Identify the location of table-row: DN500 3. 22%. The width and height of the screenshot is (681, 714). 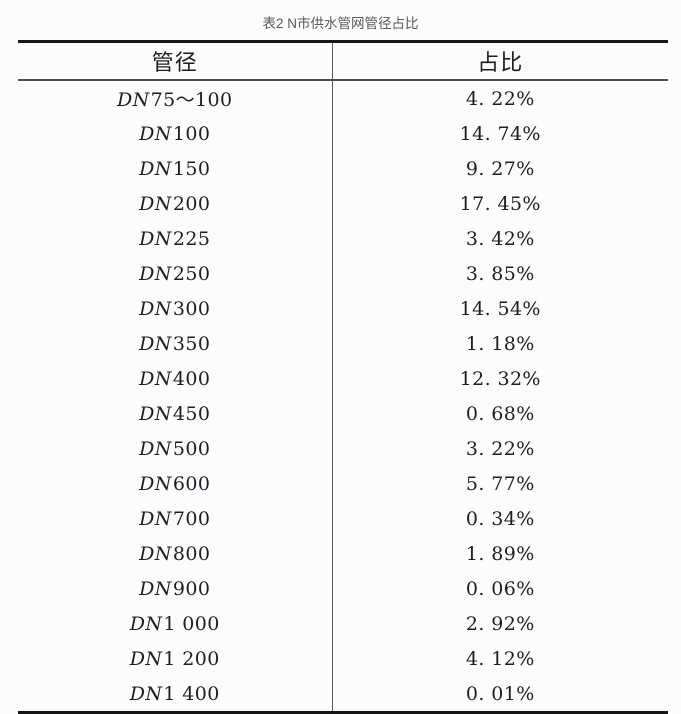
(343, 448).